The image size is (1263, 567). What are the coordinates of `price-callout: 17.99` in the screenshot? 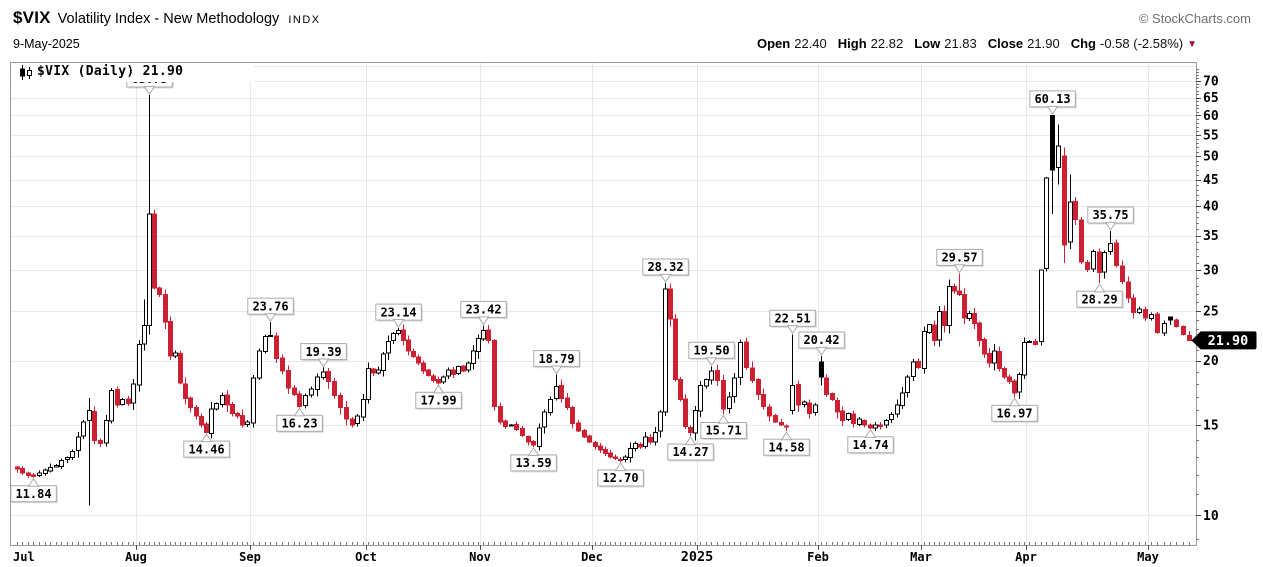 It's located at (439, 397).